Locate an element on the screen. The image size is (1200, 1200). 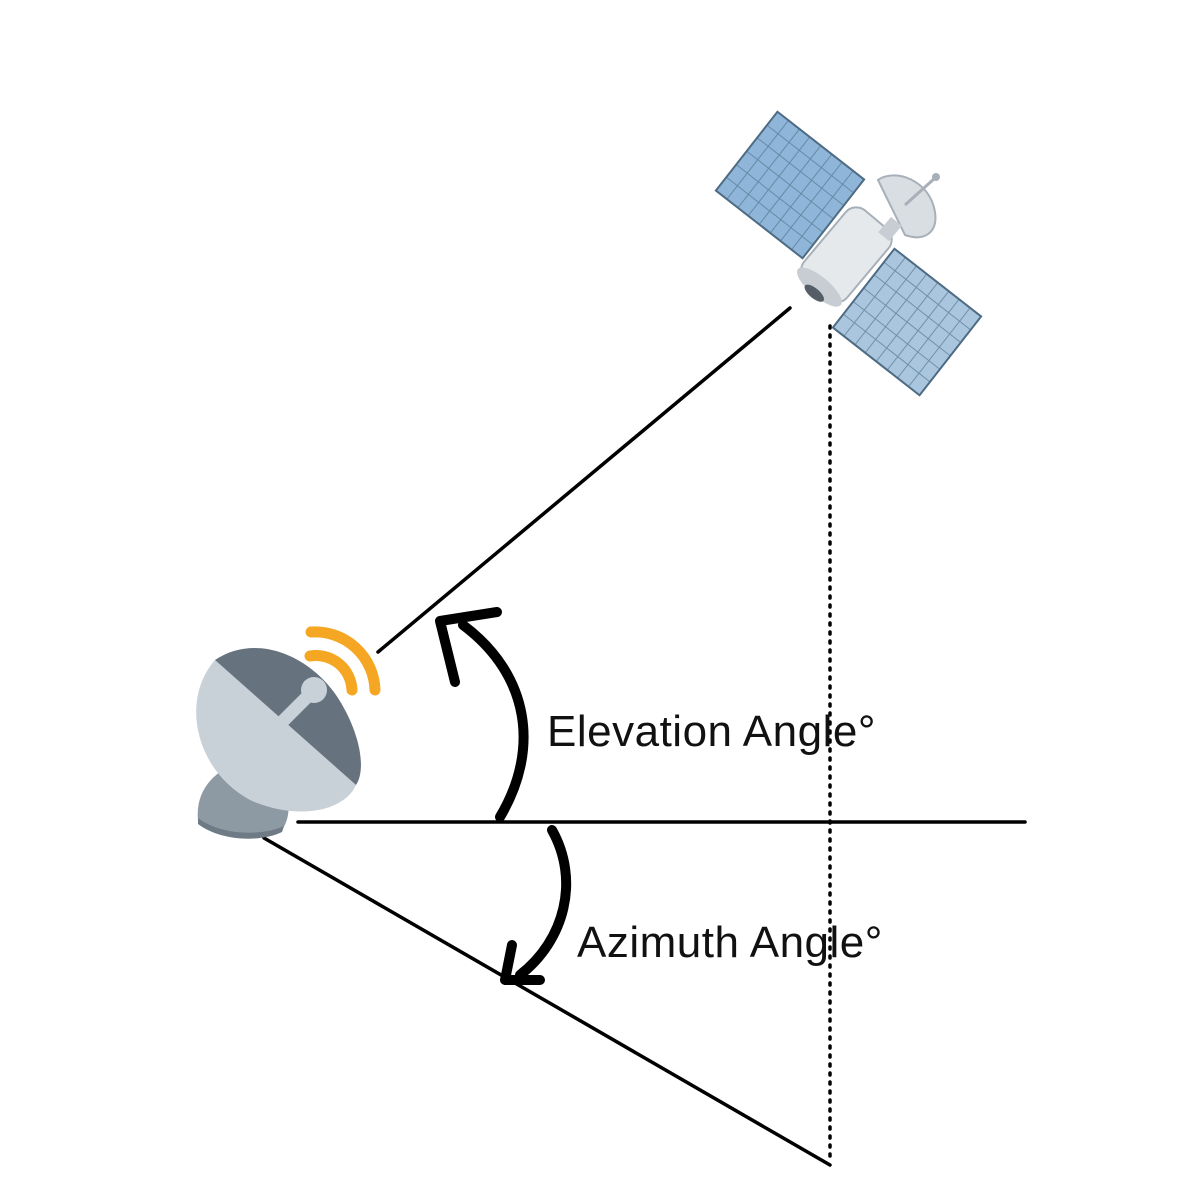
elevation-angle-label: Elevation Angle° is located at coordinates (711, 731).